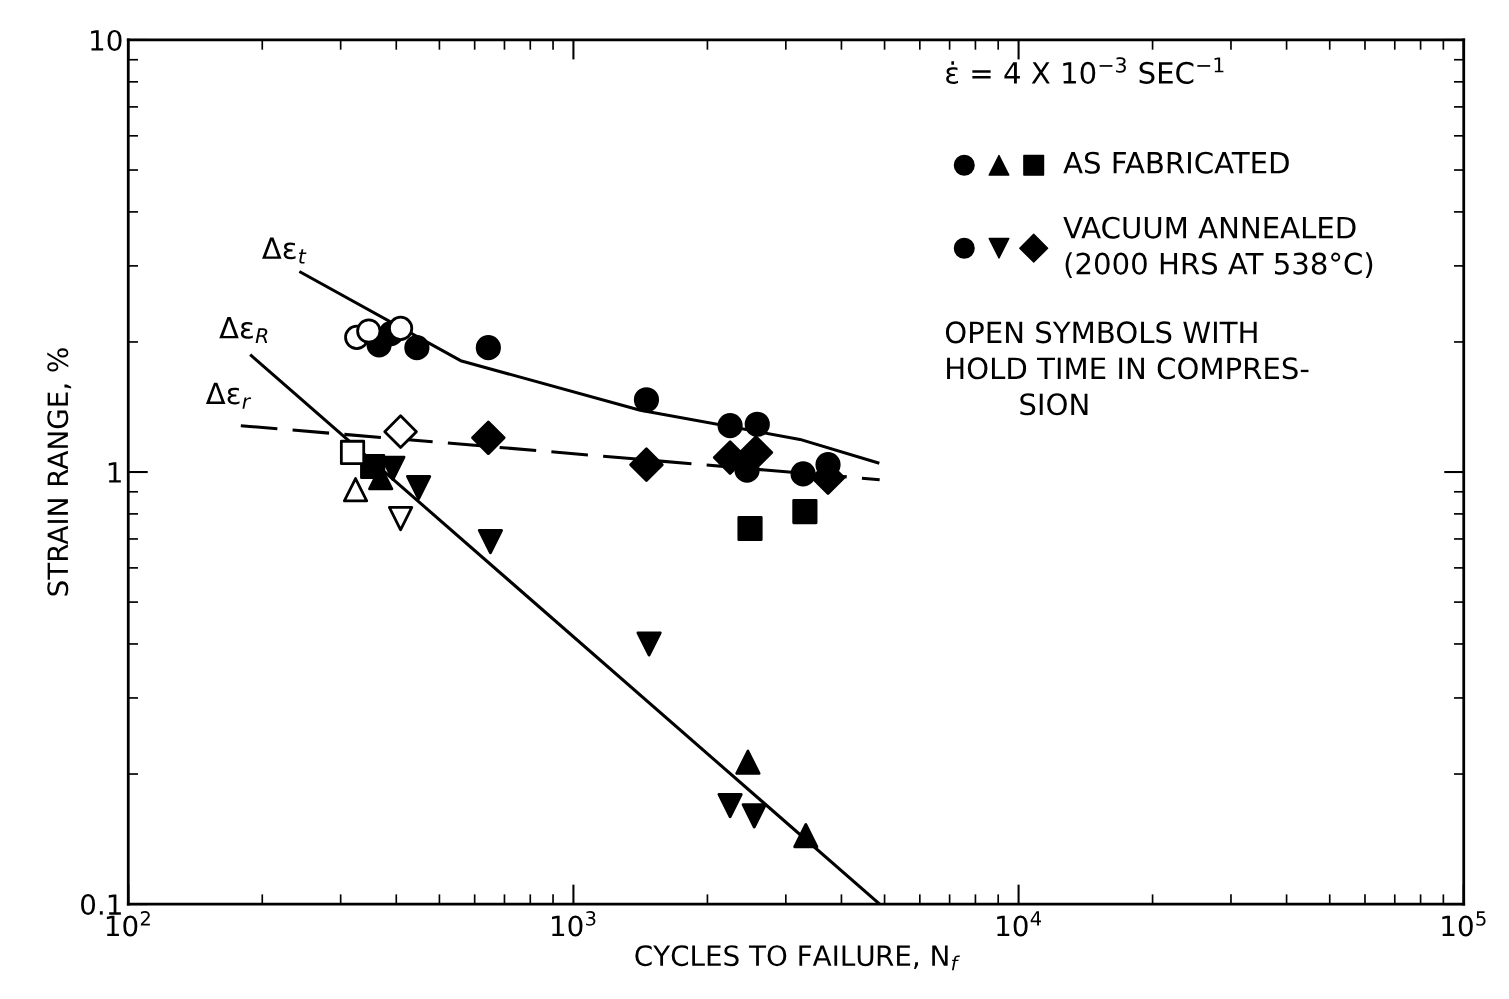 This screenshot has height=999, width=1509. Describe the element at coordinates (1019, 924) in the screenshot. I see `x-tick-label: 10$^{4}$` at that location.